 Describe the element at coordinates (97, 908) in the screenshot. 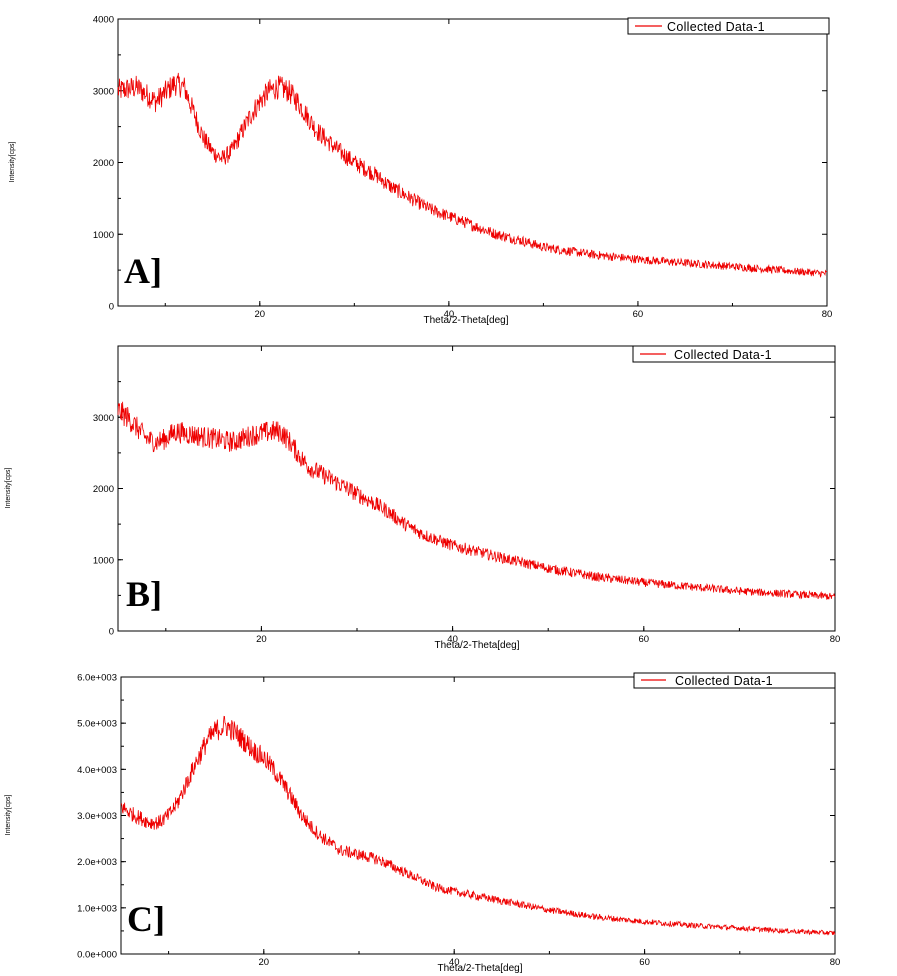

I see `y-tick-label-c: 1.0e+003` at that location.